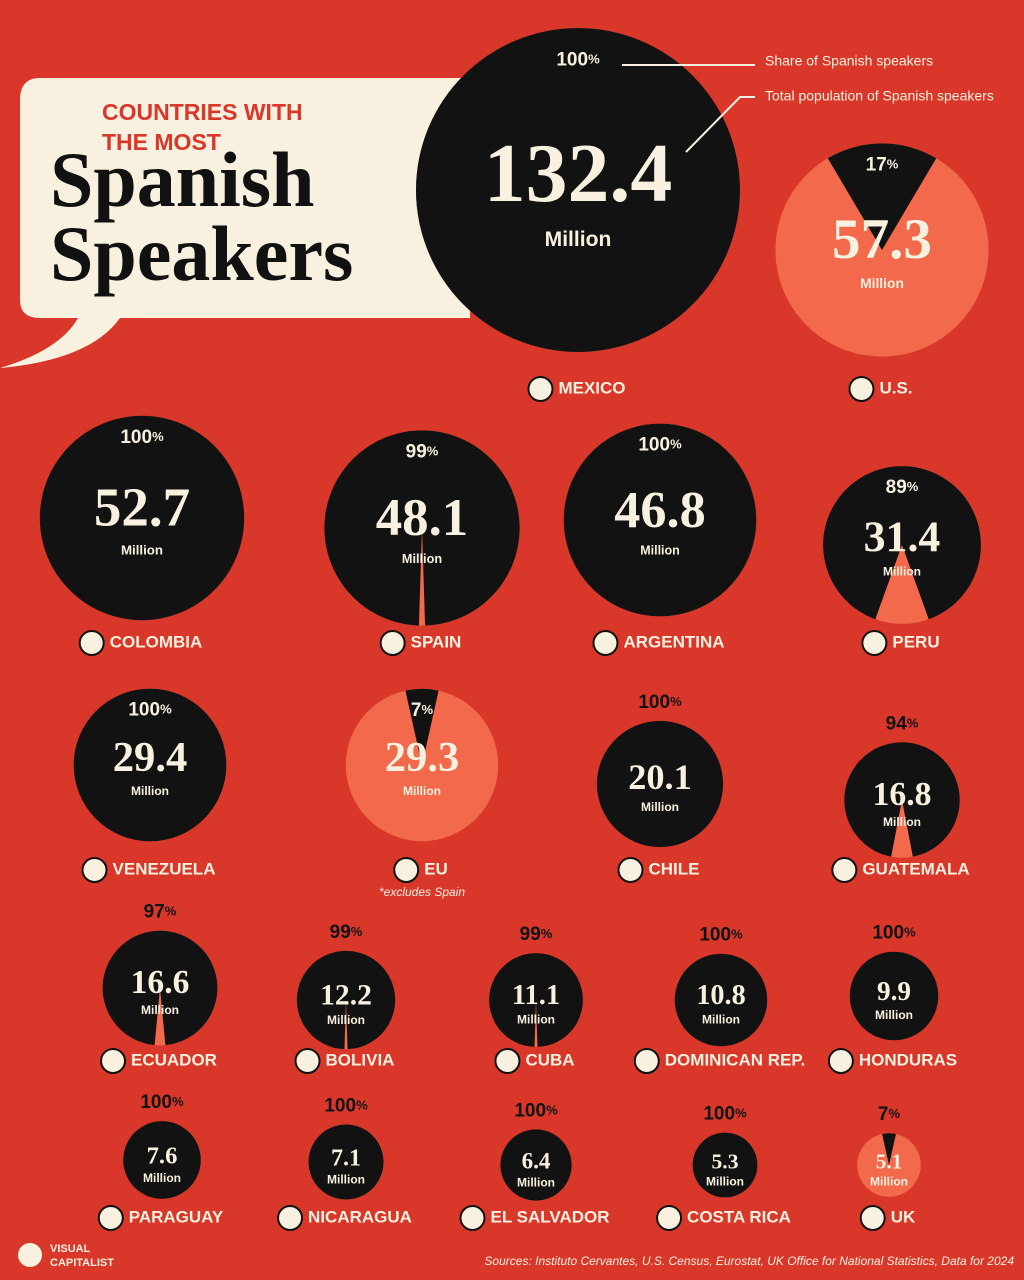  What do you see at coordinates (659, 510) in the screenshot?
I see `population-label: 46.8` at bounding box center [659, 510].